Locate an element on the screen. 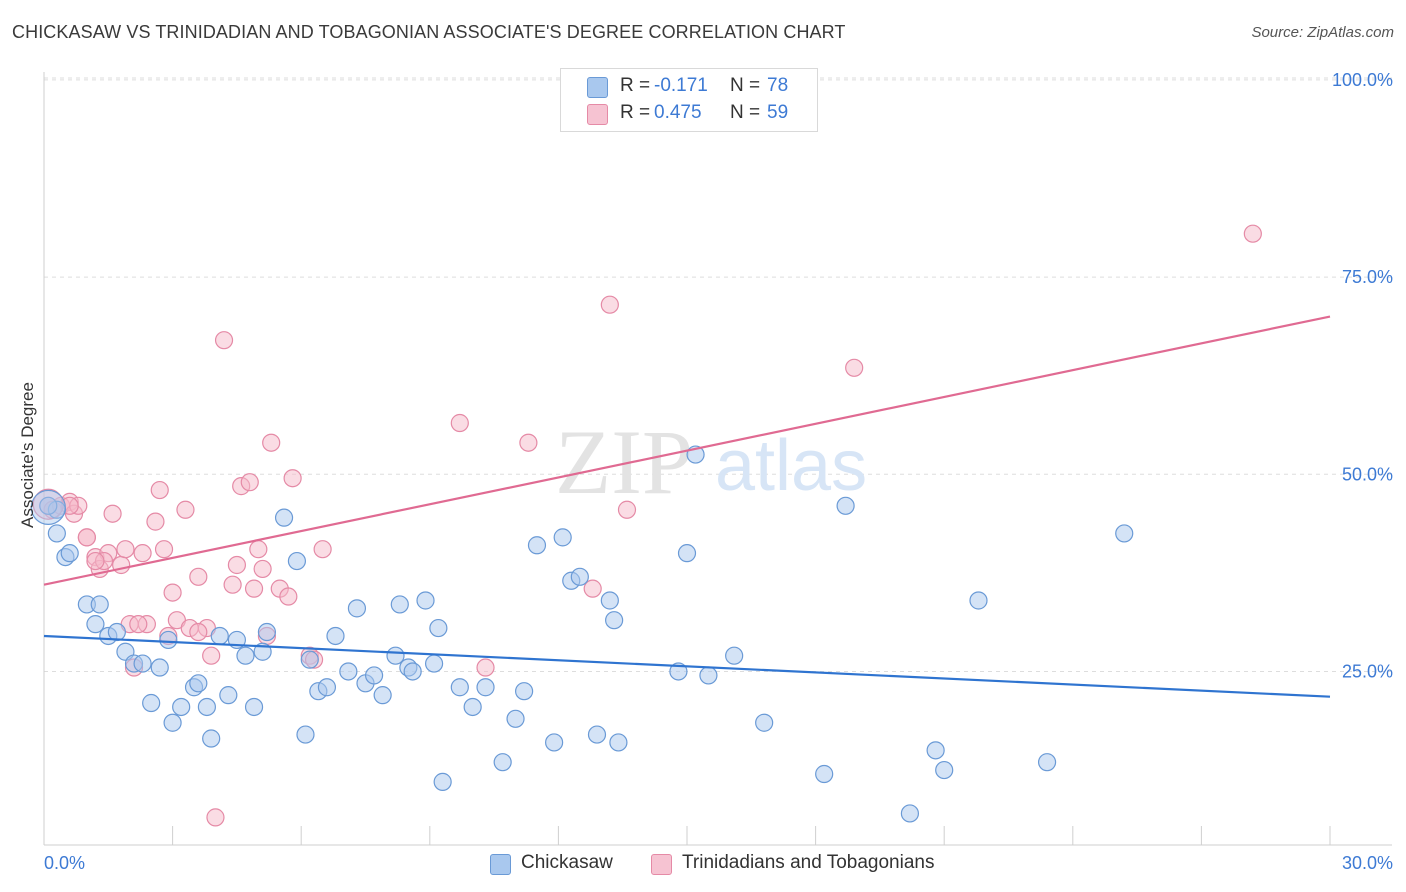 Image resolution: width=1406 pixels, height=892 pixels. watermark-zip: ZIP is located at coordinates (624, 462).